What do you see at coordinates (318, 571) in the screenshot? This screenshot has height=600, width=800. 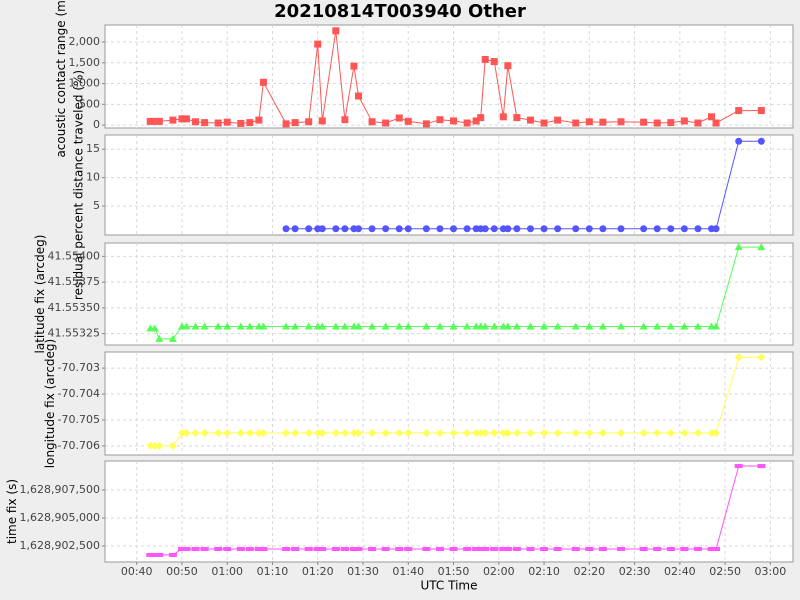 I see `x-tick-label: 01:20` at bounding box center [318, 571].